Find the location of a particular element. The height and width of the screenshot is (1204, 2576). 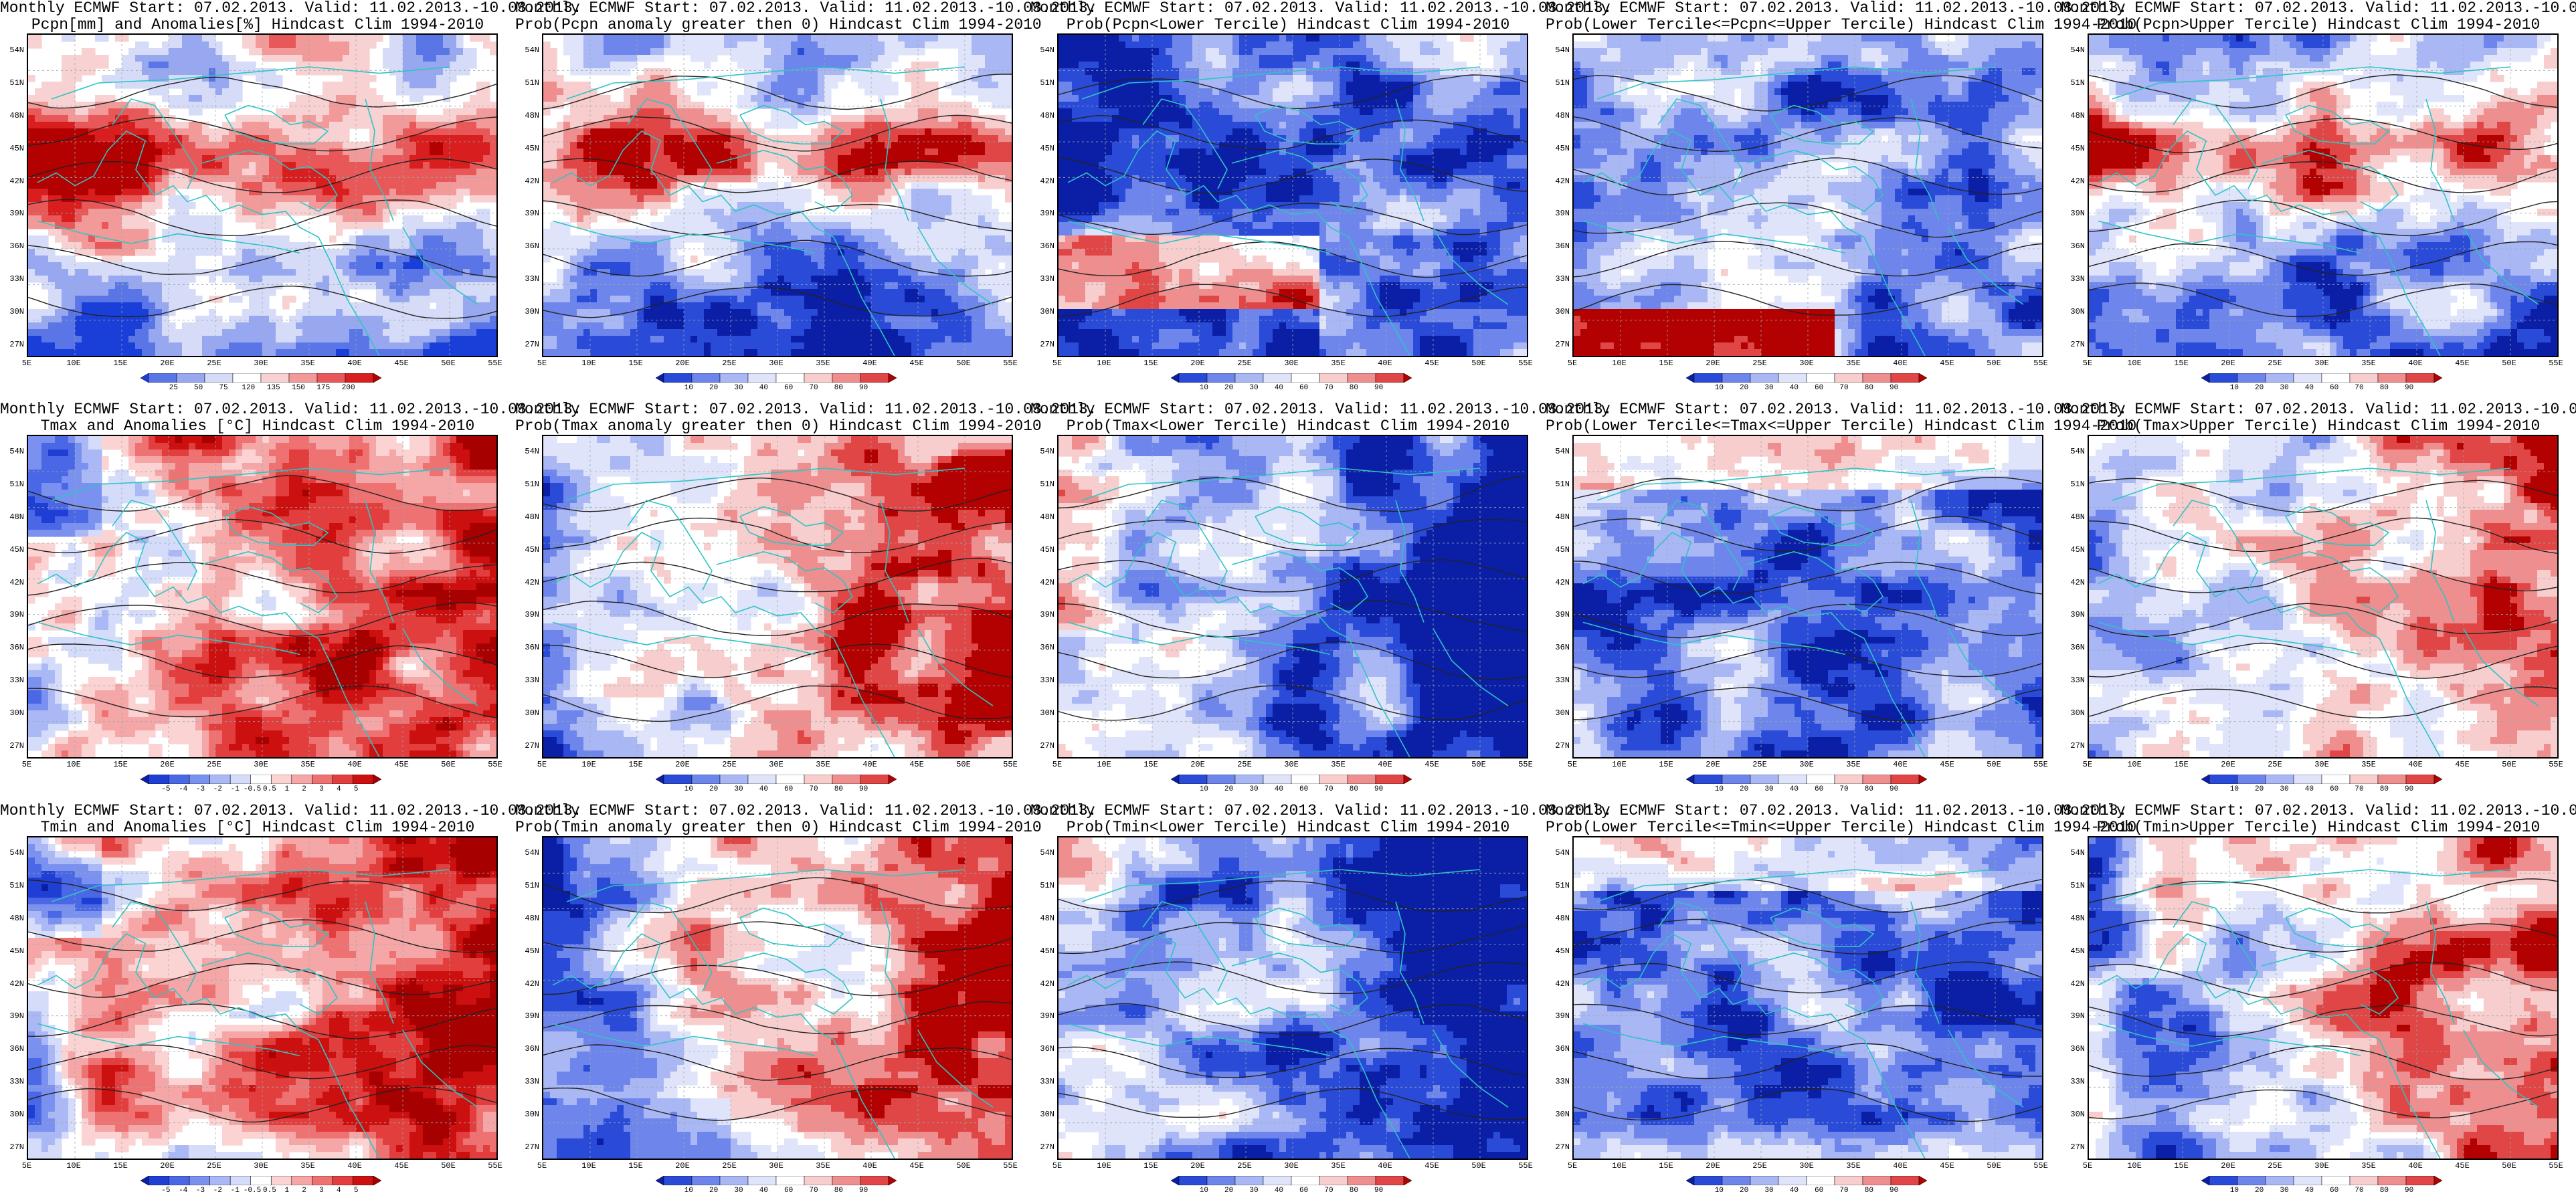

colorbar-label: 20 is located at coordinates (2259, 388).